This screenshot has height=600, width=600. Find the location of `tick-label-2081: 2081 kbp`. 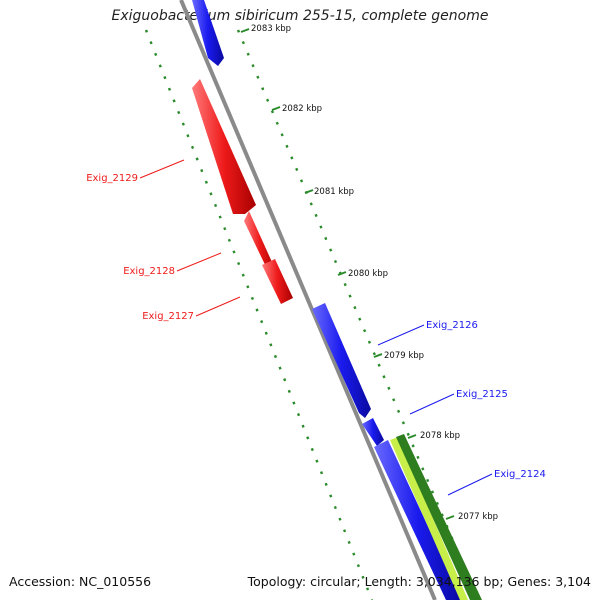

tick-label-2081: 2081 kbp is located at coordinates (334, 192).